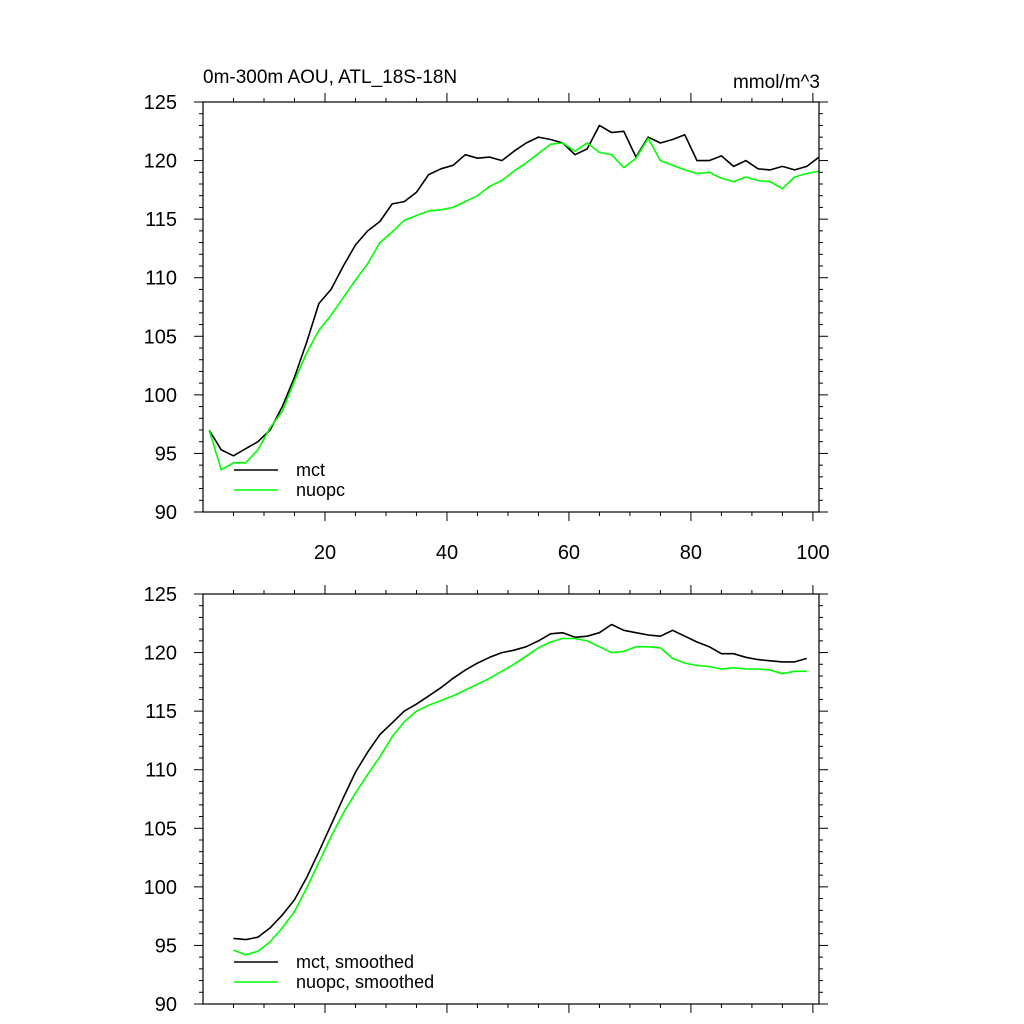 This screenshot has width=1024, height=1024. Describe the element at coordinates (776, 82) in the screenshot. I see `units-label: mmol/m^3` at that location.